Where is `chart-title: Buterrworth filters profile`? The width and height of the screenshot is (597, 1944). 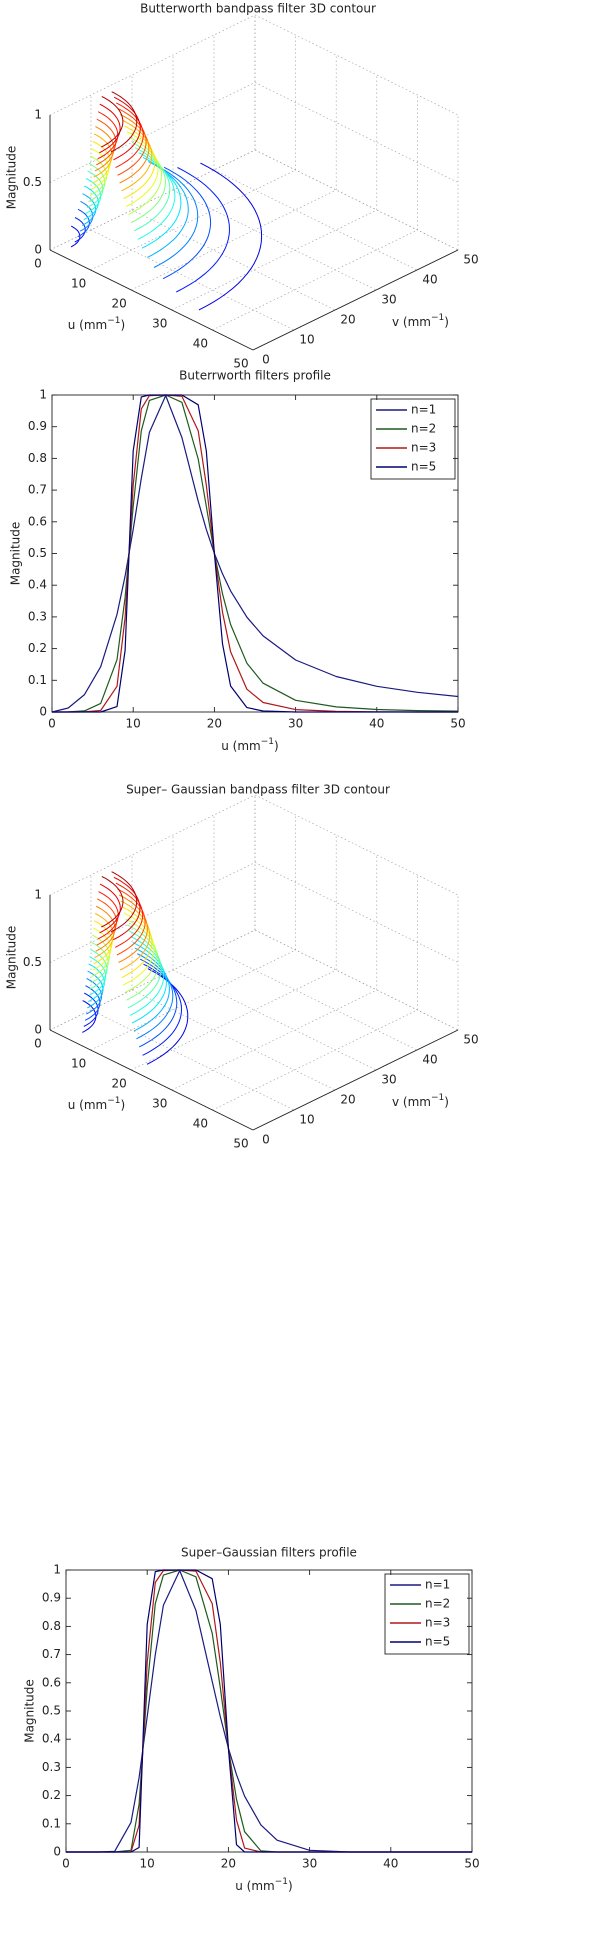 chart-title: Buterrworth filters profile is located at coordinates (255, 376).